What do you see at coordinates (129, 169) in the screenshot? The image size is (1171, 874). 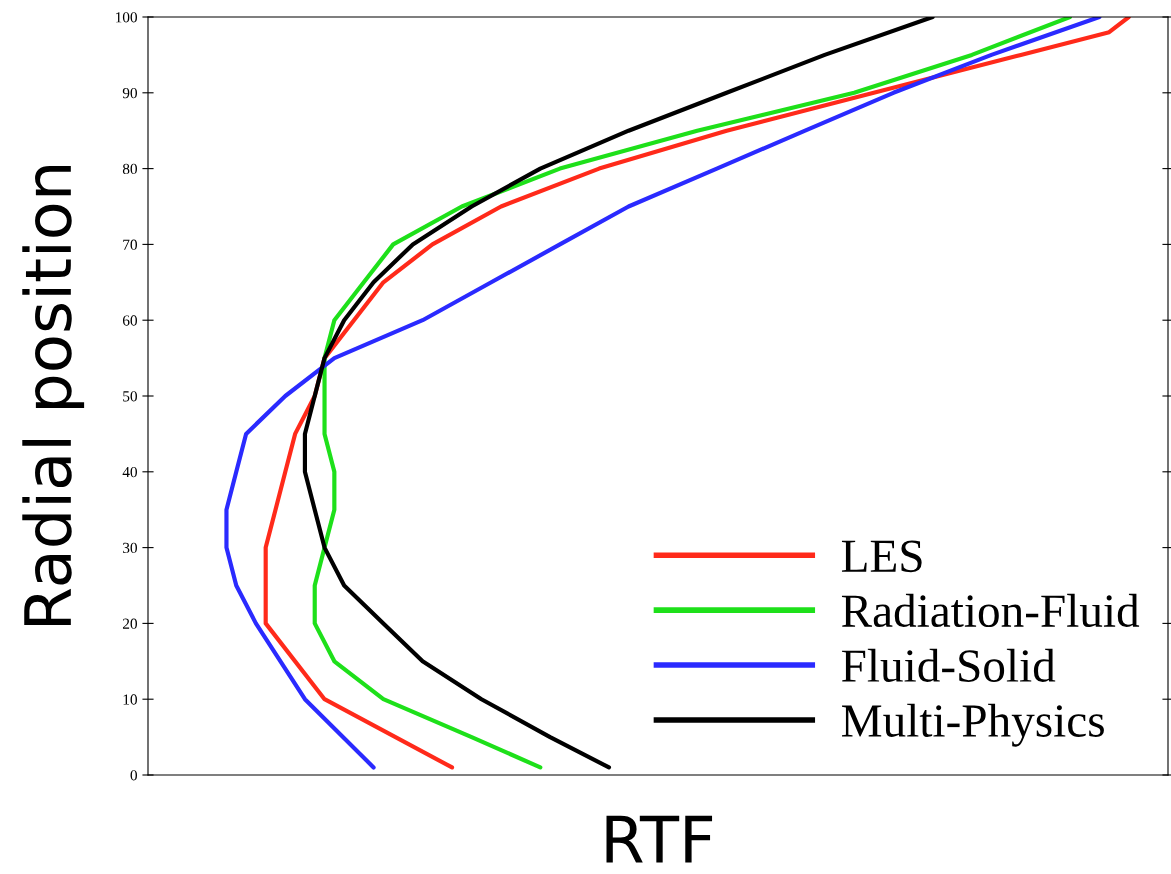 I see `y-tick-label: 80` at bounding box center [129, 169].